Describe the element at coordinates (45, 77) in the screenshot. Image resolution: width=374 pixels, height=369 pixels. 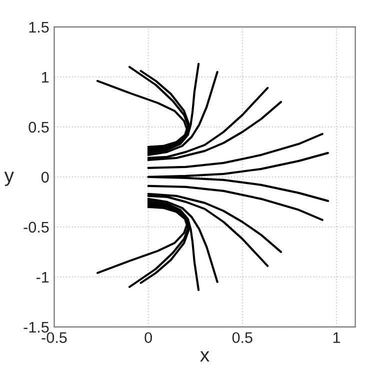
I see `y-tick-label: 1` at that location.